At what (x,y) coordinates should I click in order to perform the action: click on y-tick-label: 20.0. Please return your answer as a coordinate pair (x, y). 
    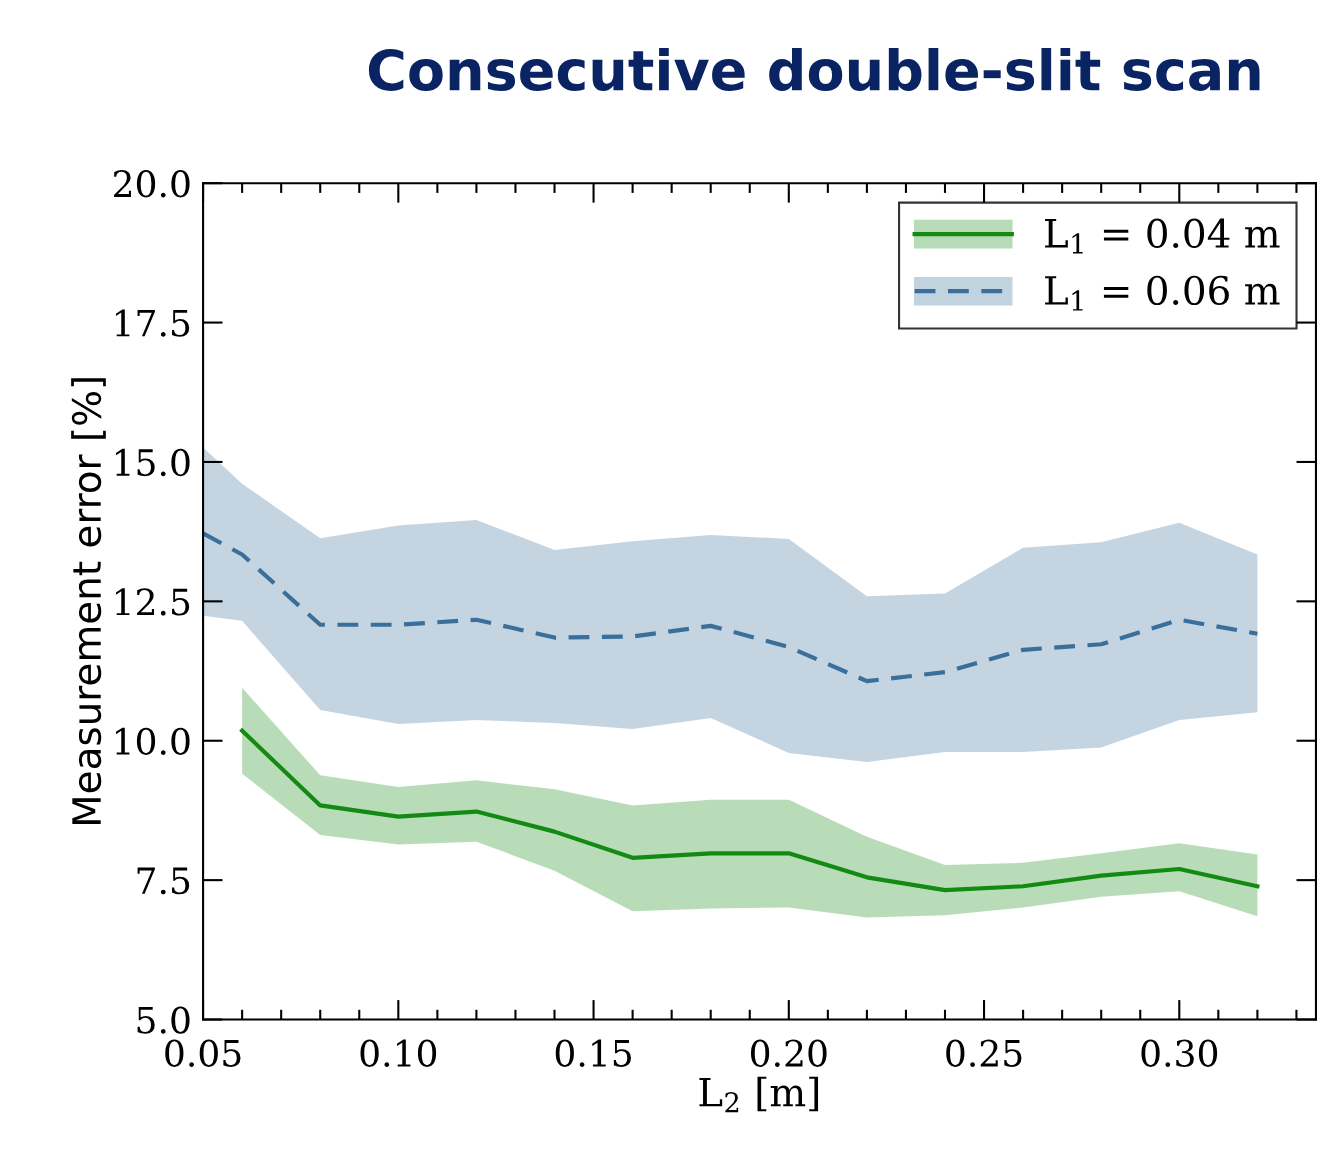
    Looking at the image, I should click on (152, 184).